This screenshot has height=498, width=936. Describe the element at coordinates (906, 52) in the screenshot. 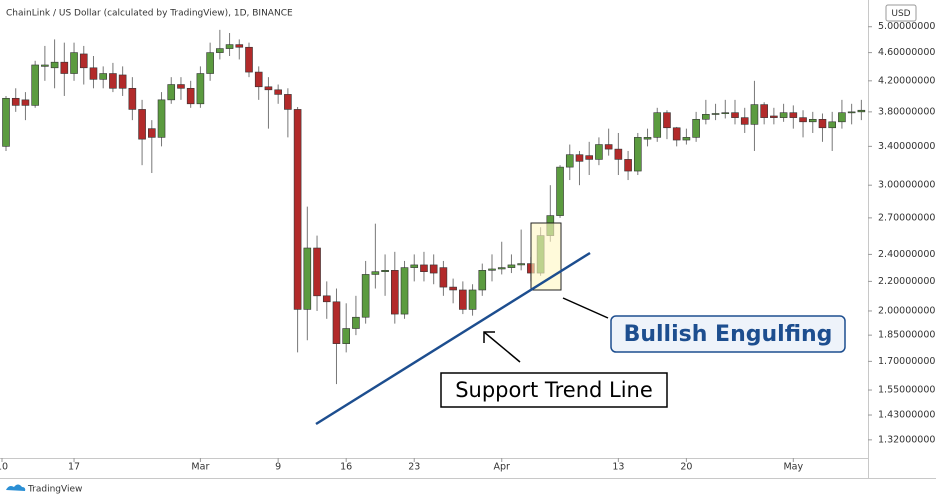

I see `y-tick-label: 4.60000000` at that location.